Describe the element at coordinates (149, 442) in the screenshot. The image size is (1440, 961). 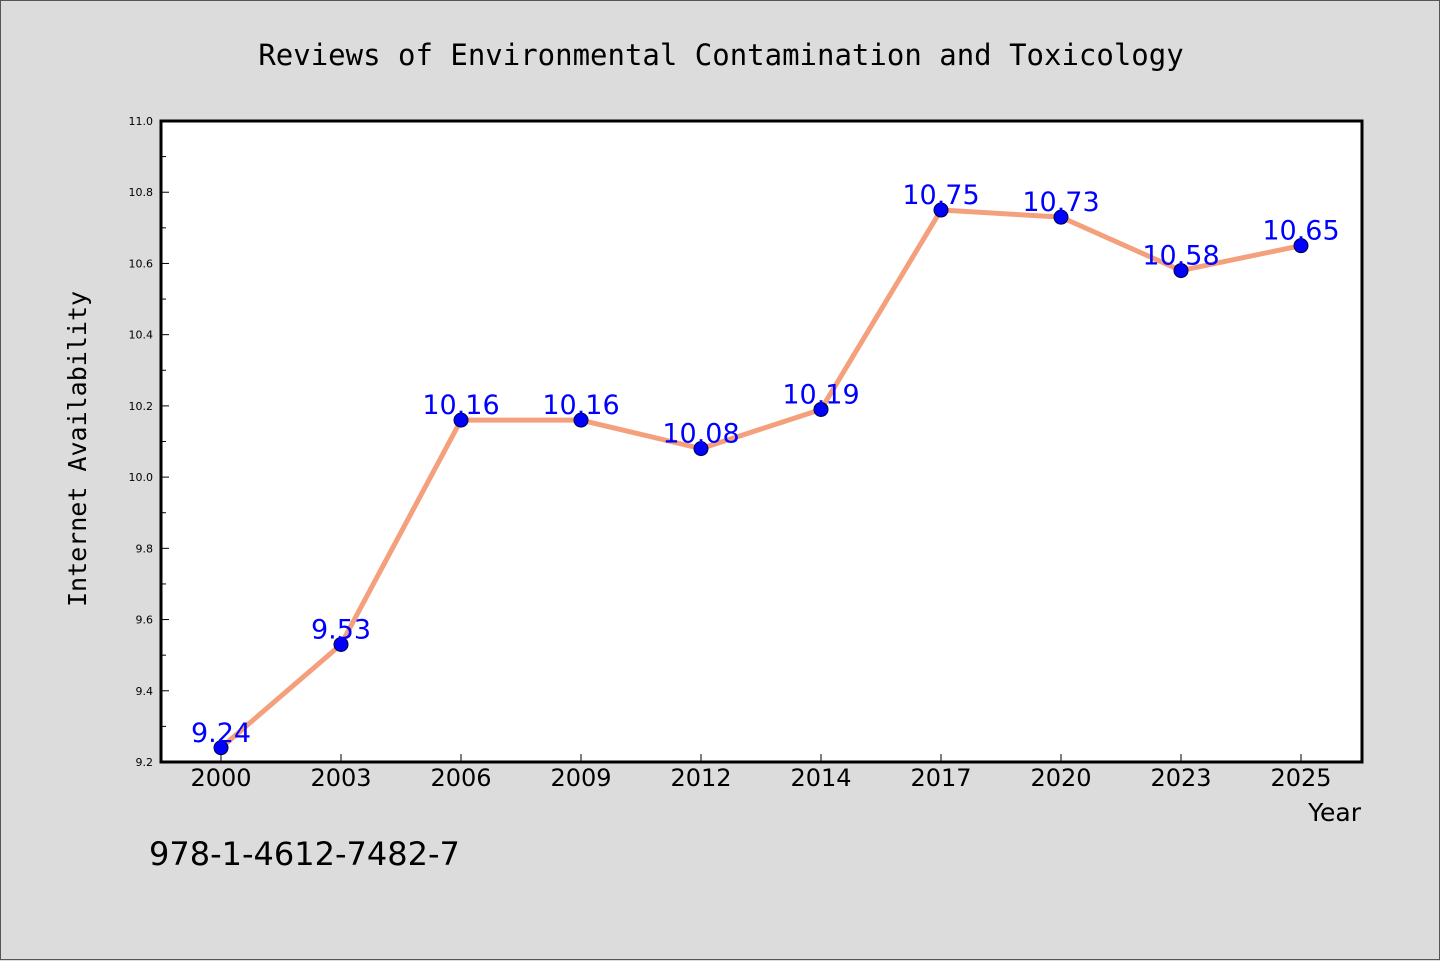
I see `y-axis: 9.2 9.4 9.6 9.8 10.0 10.2 10.4 10.6 10.8 11.0` at that location.